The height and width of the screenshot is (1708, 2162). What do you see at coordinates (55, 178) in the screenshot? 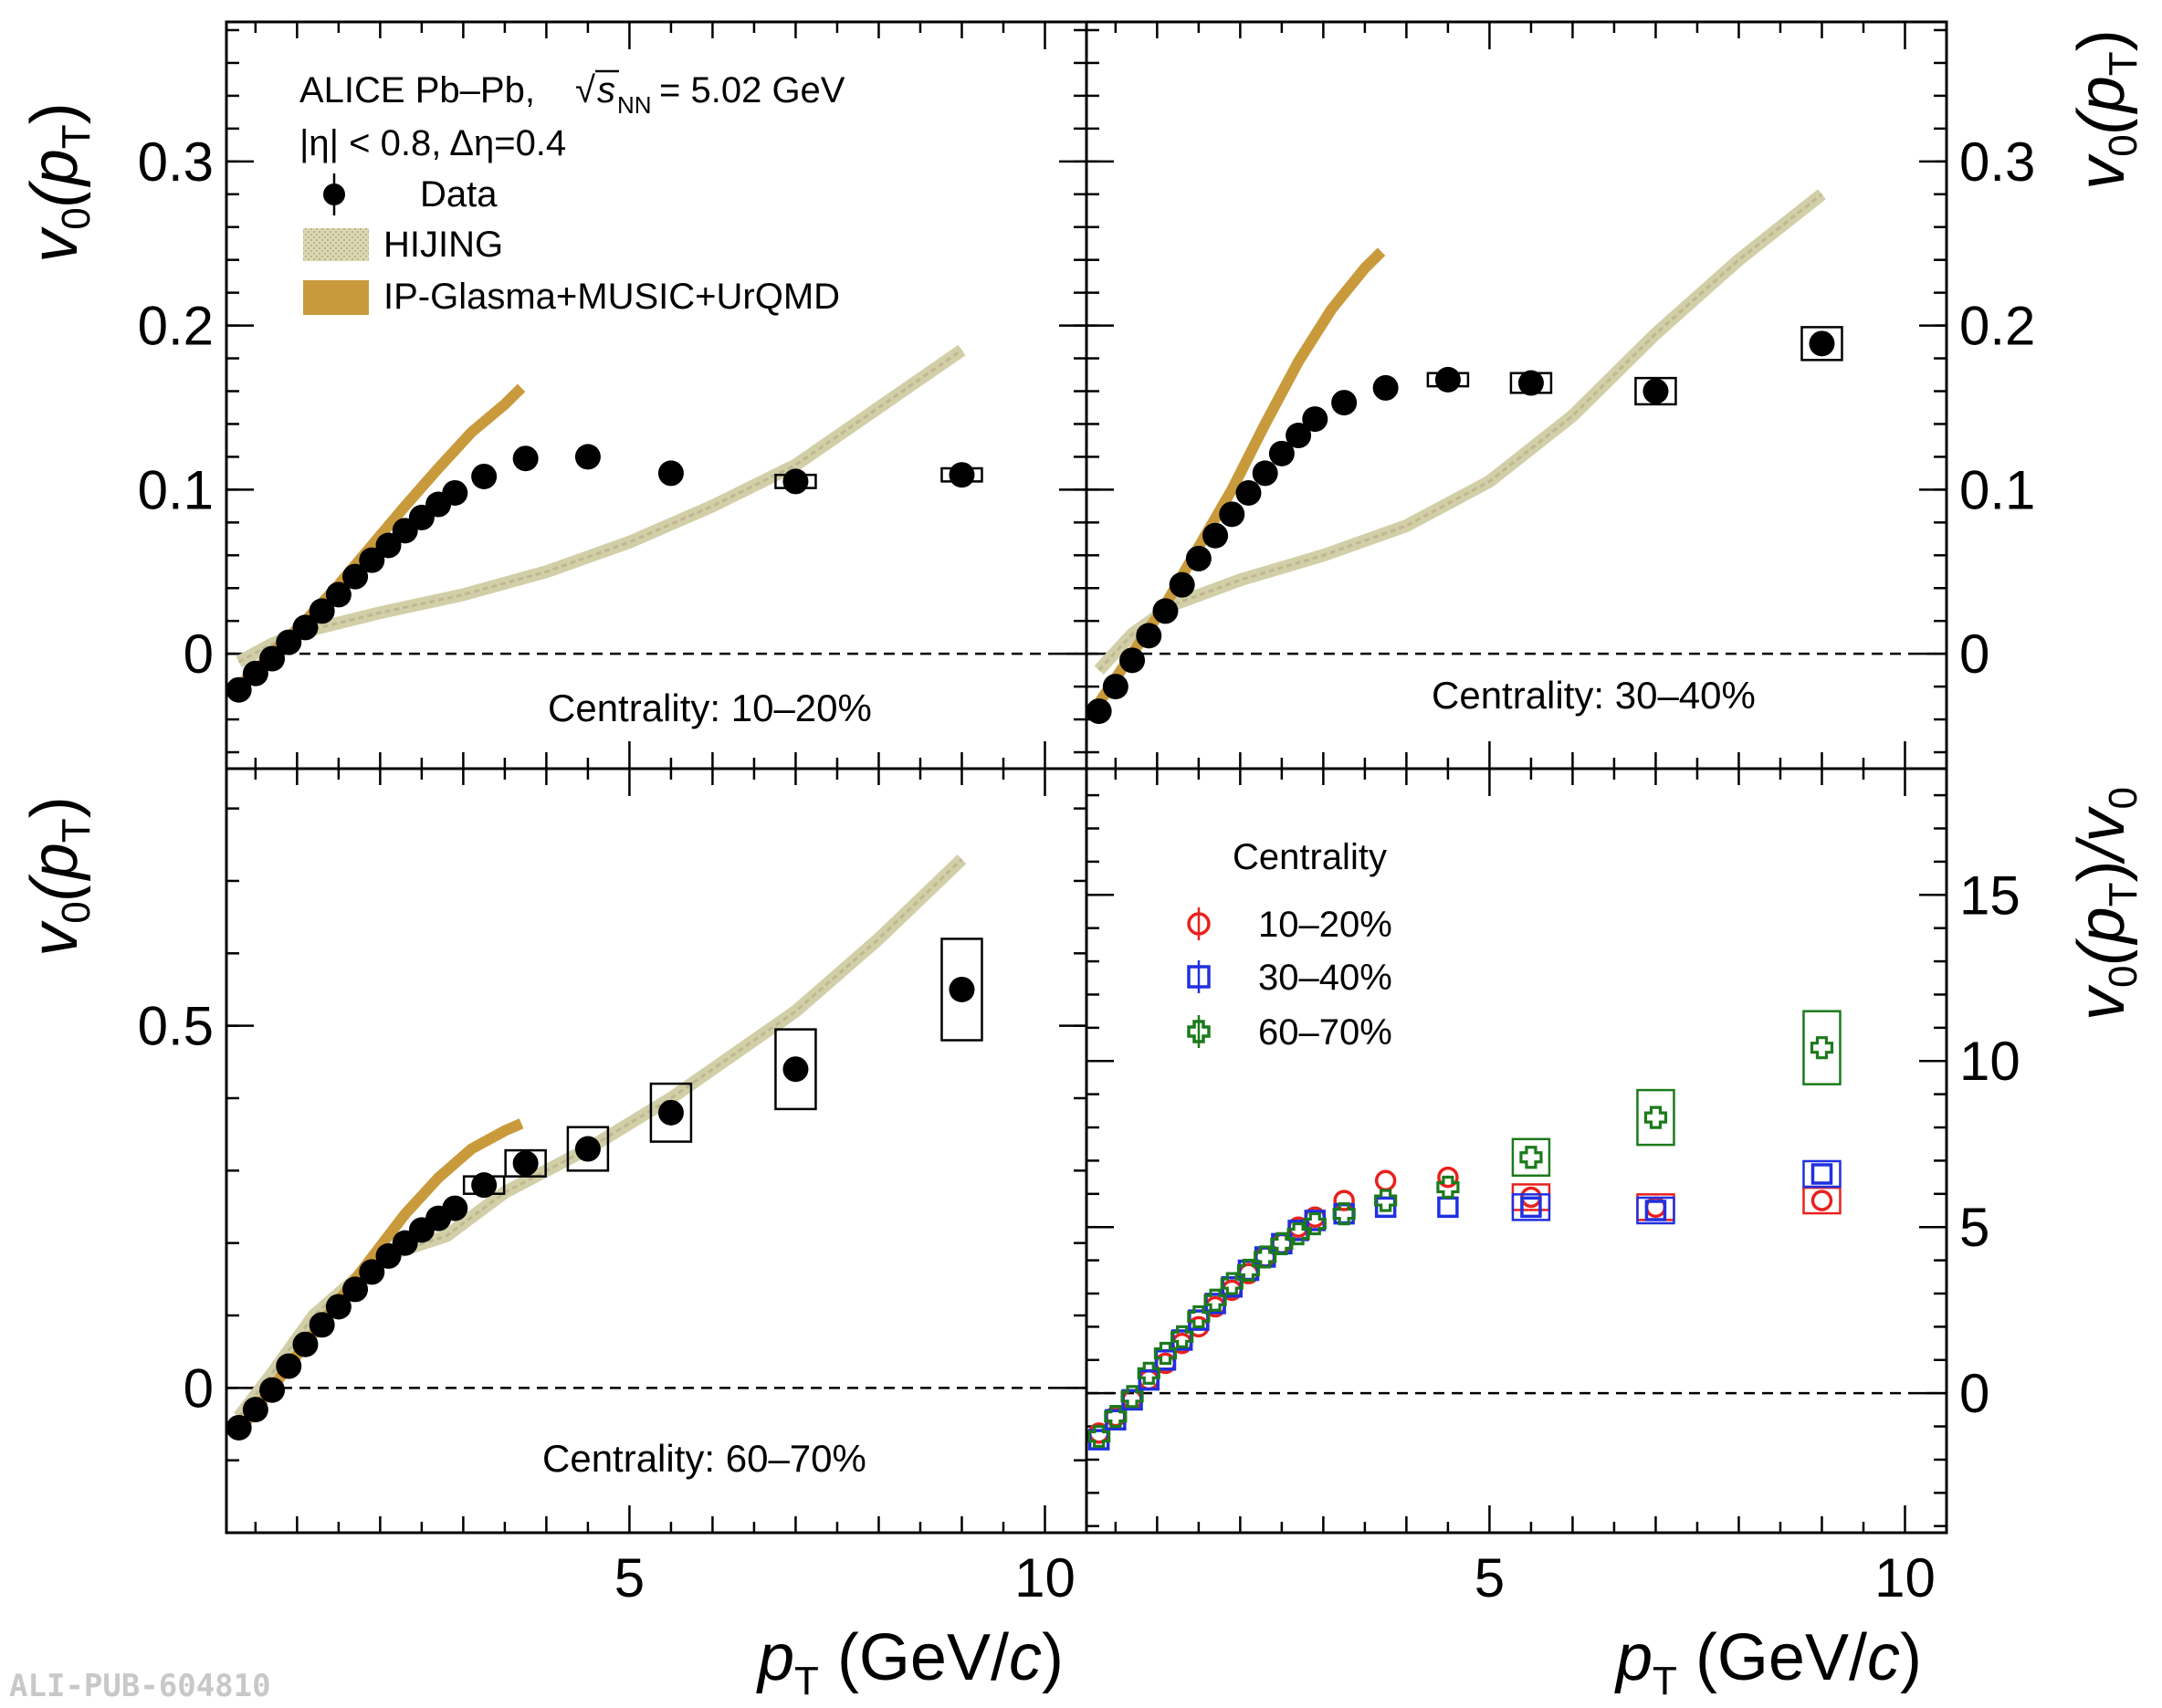
I see `ylabel-tl-p: (p` at bounding box center [55, 178].